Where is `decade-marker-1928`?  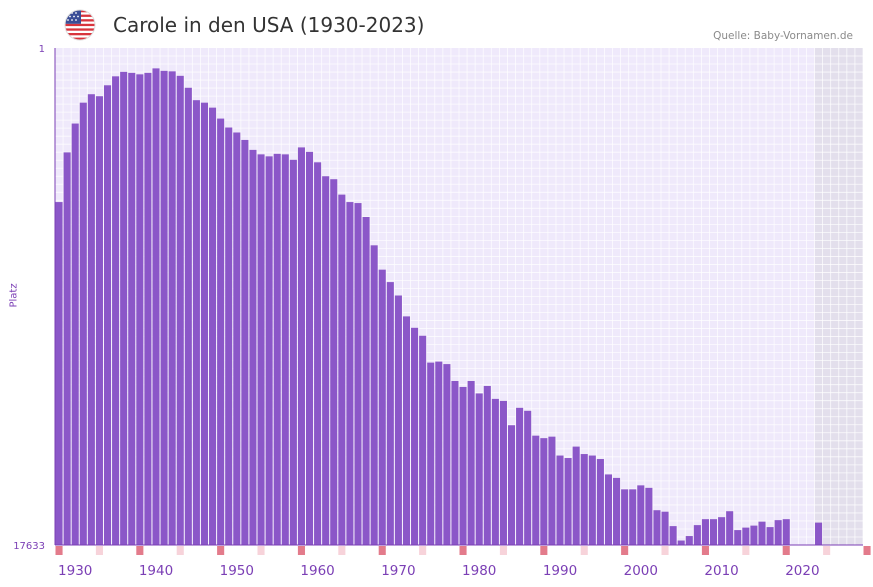
decade-marker-1928 is located at coordinates (59, 550).